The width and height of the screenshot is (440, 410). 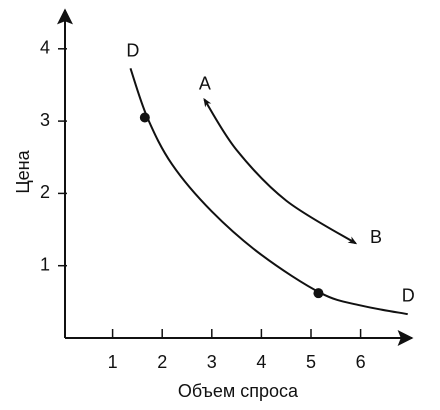 What do you see at coordinates (45, 120) in the screenshot?
I see `y-tick-label: 3` at bounding box center [45, 120].